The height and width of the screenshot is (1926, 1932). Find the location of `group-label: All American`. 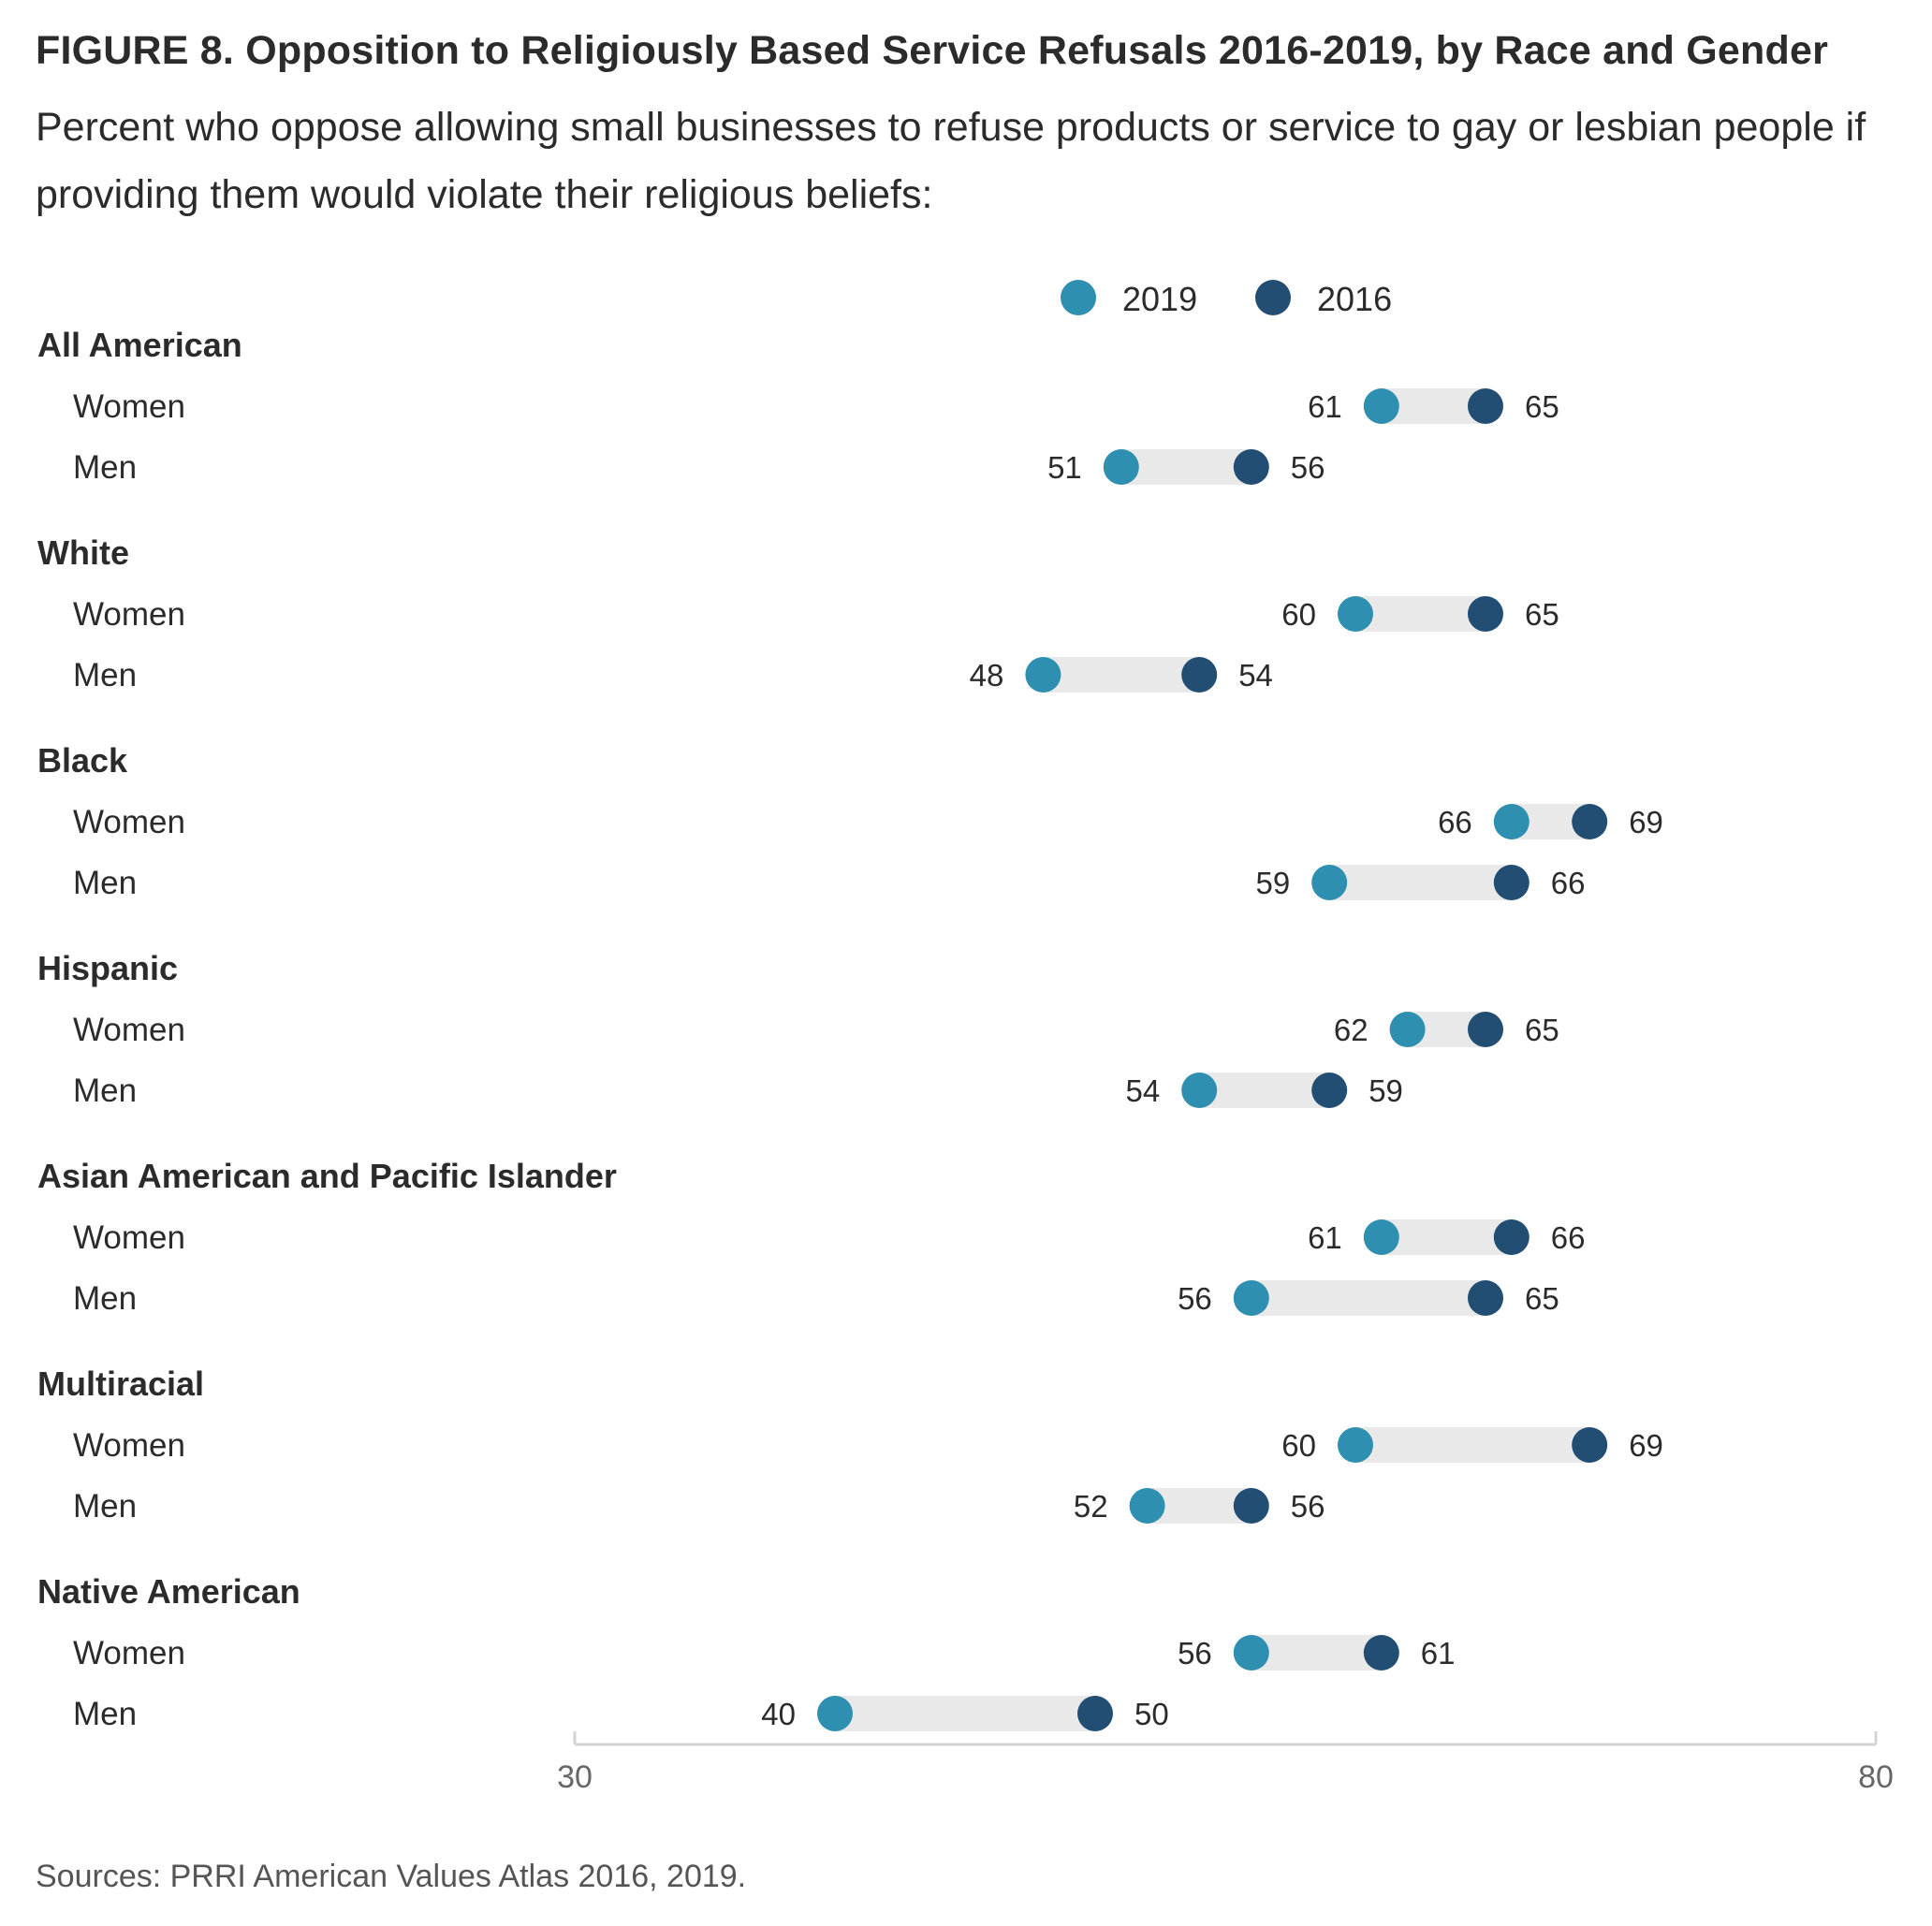

group-label: All American is located at coordinates (139, 345).